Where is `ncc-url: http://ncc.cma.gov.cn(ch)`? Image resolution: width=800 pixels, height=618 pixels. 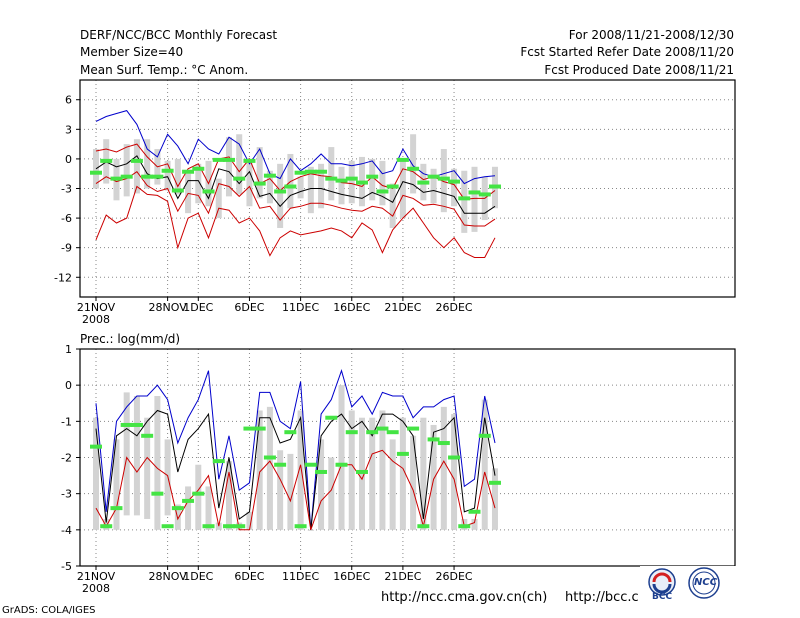
ncc-url: http://ncc.cma.gov.cn(ch) is located at coordinates (464, 597).